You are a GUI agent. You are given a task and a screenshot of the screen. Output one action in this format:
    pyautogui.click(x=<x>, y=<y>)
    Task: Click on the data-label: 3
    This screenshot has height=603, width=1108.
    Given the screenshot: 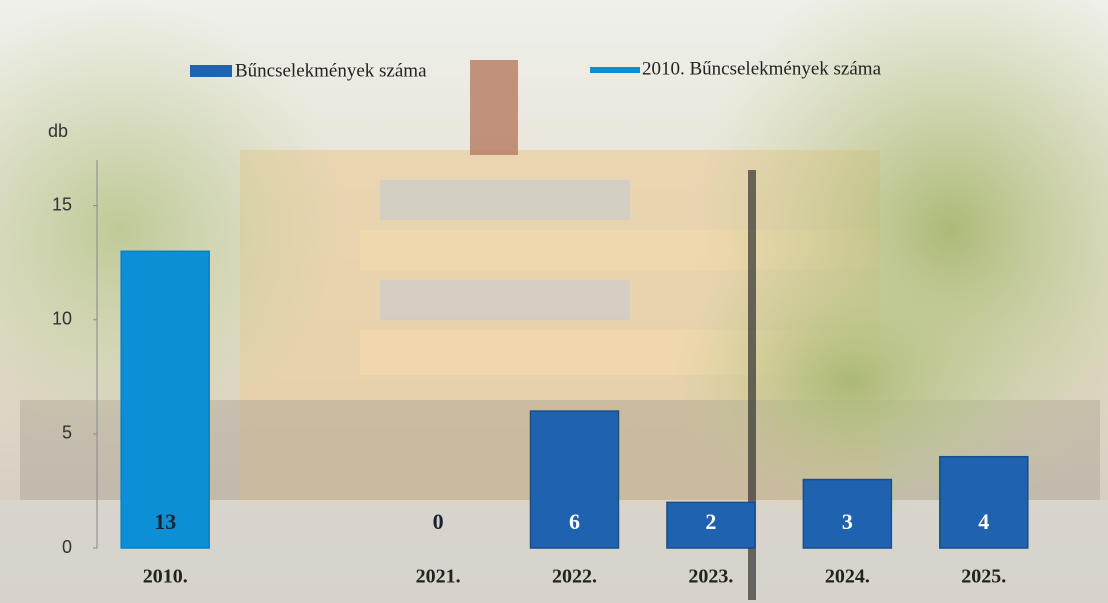 What is the action you would take?
    pyautogui.click(x=847, y=521)
    